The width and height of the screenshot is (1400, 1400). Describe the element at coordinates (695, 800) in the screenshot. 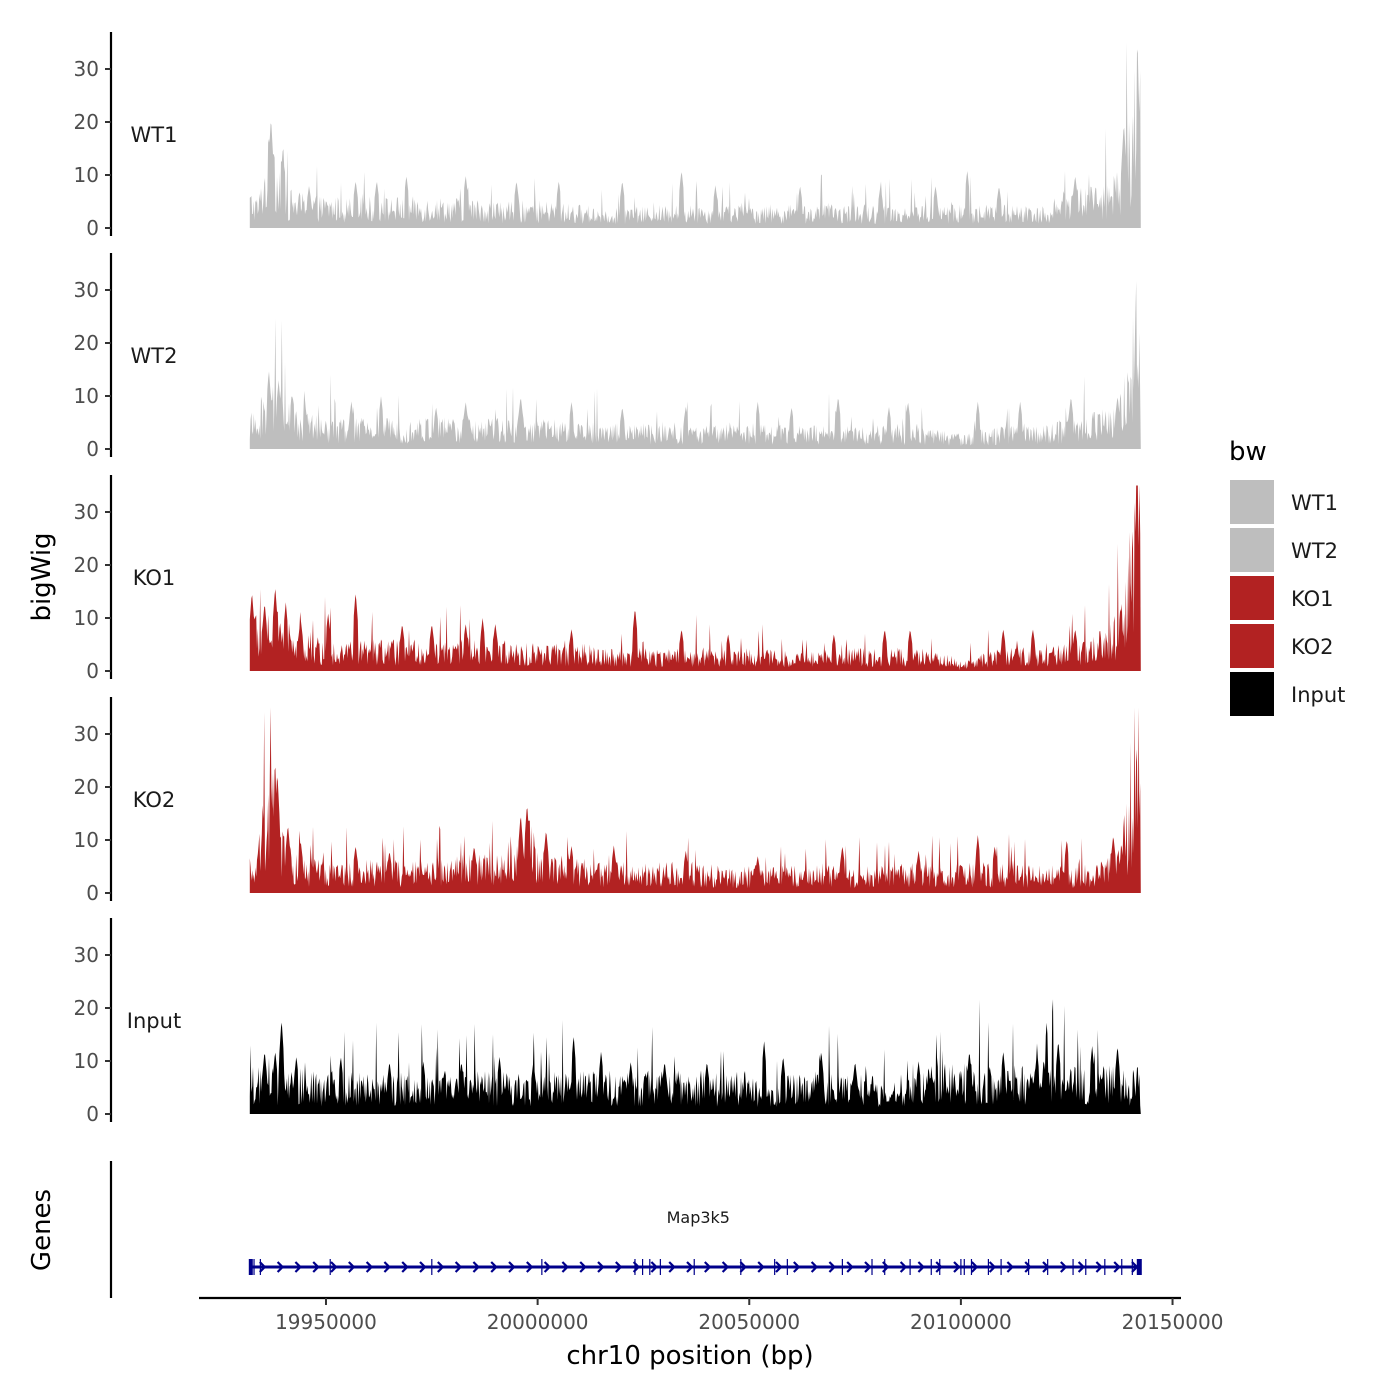

I see `signal-area-ko2` at that location.